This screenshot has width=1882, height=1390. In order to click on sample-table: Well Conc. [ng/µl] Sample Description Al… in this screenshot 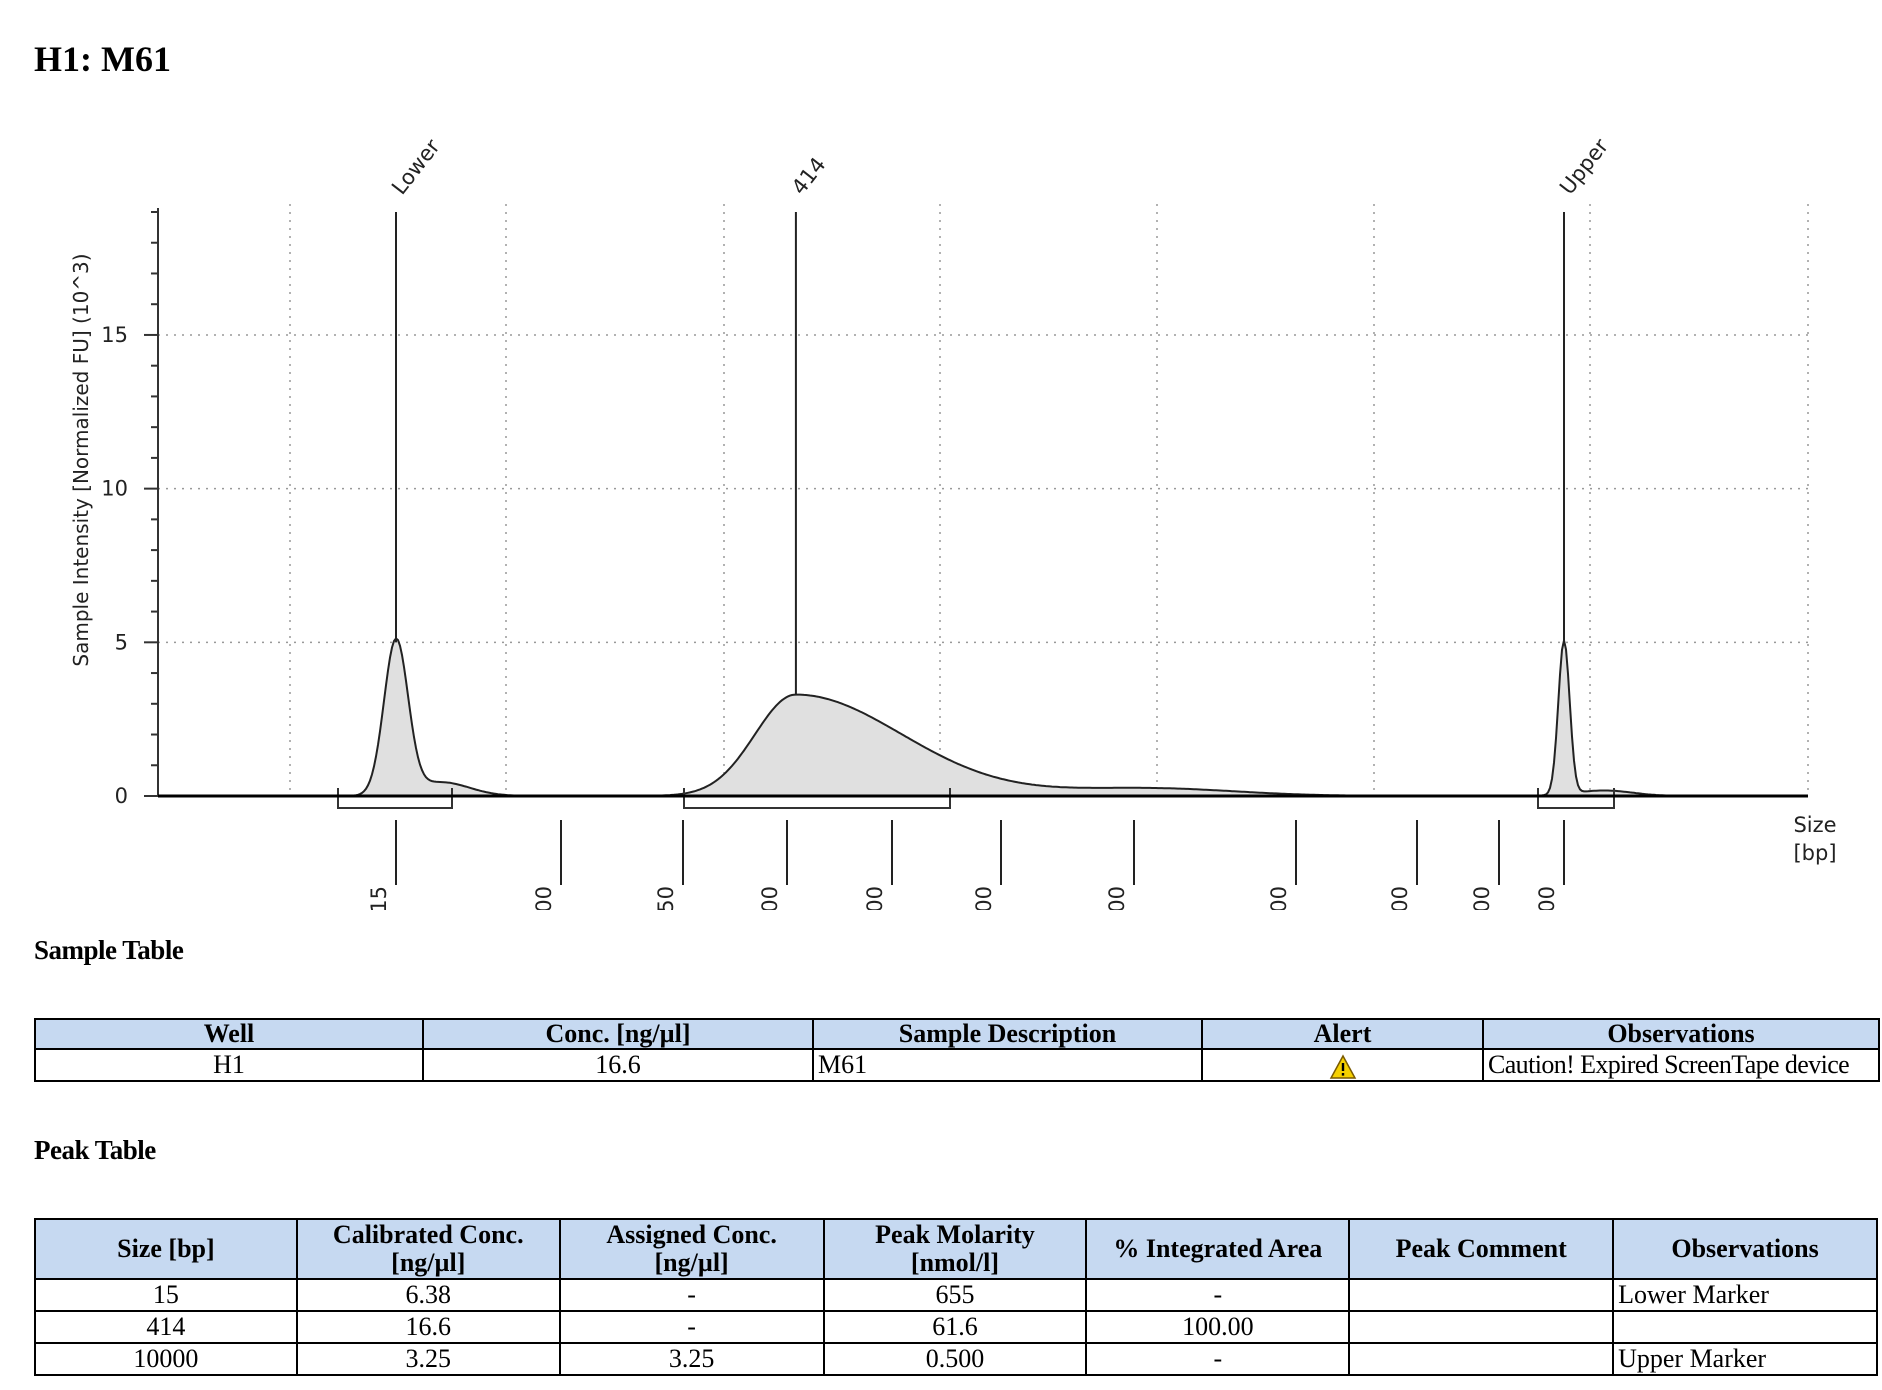, I will do `click(957, 1050)`.